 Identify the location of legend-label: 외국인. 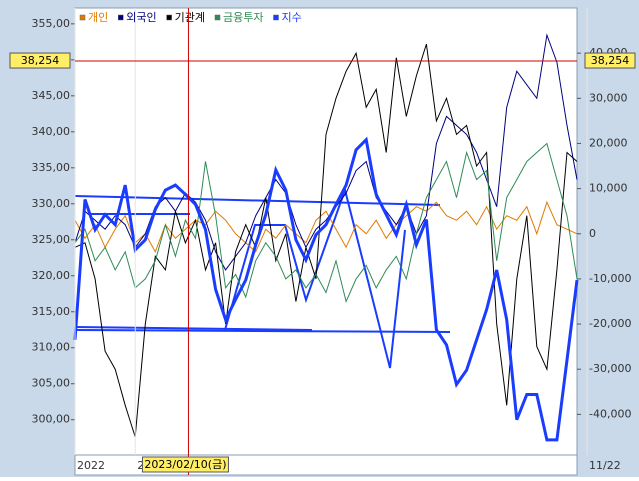
(141, 17).